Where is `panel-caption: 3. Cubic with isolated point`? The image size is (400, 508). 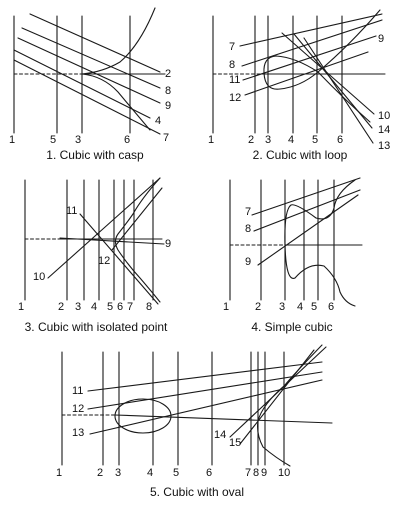
panel-caption: 3. Cubic with isolated point is located at coordinates (96, 327).